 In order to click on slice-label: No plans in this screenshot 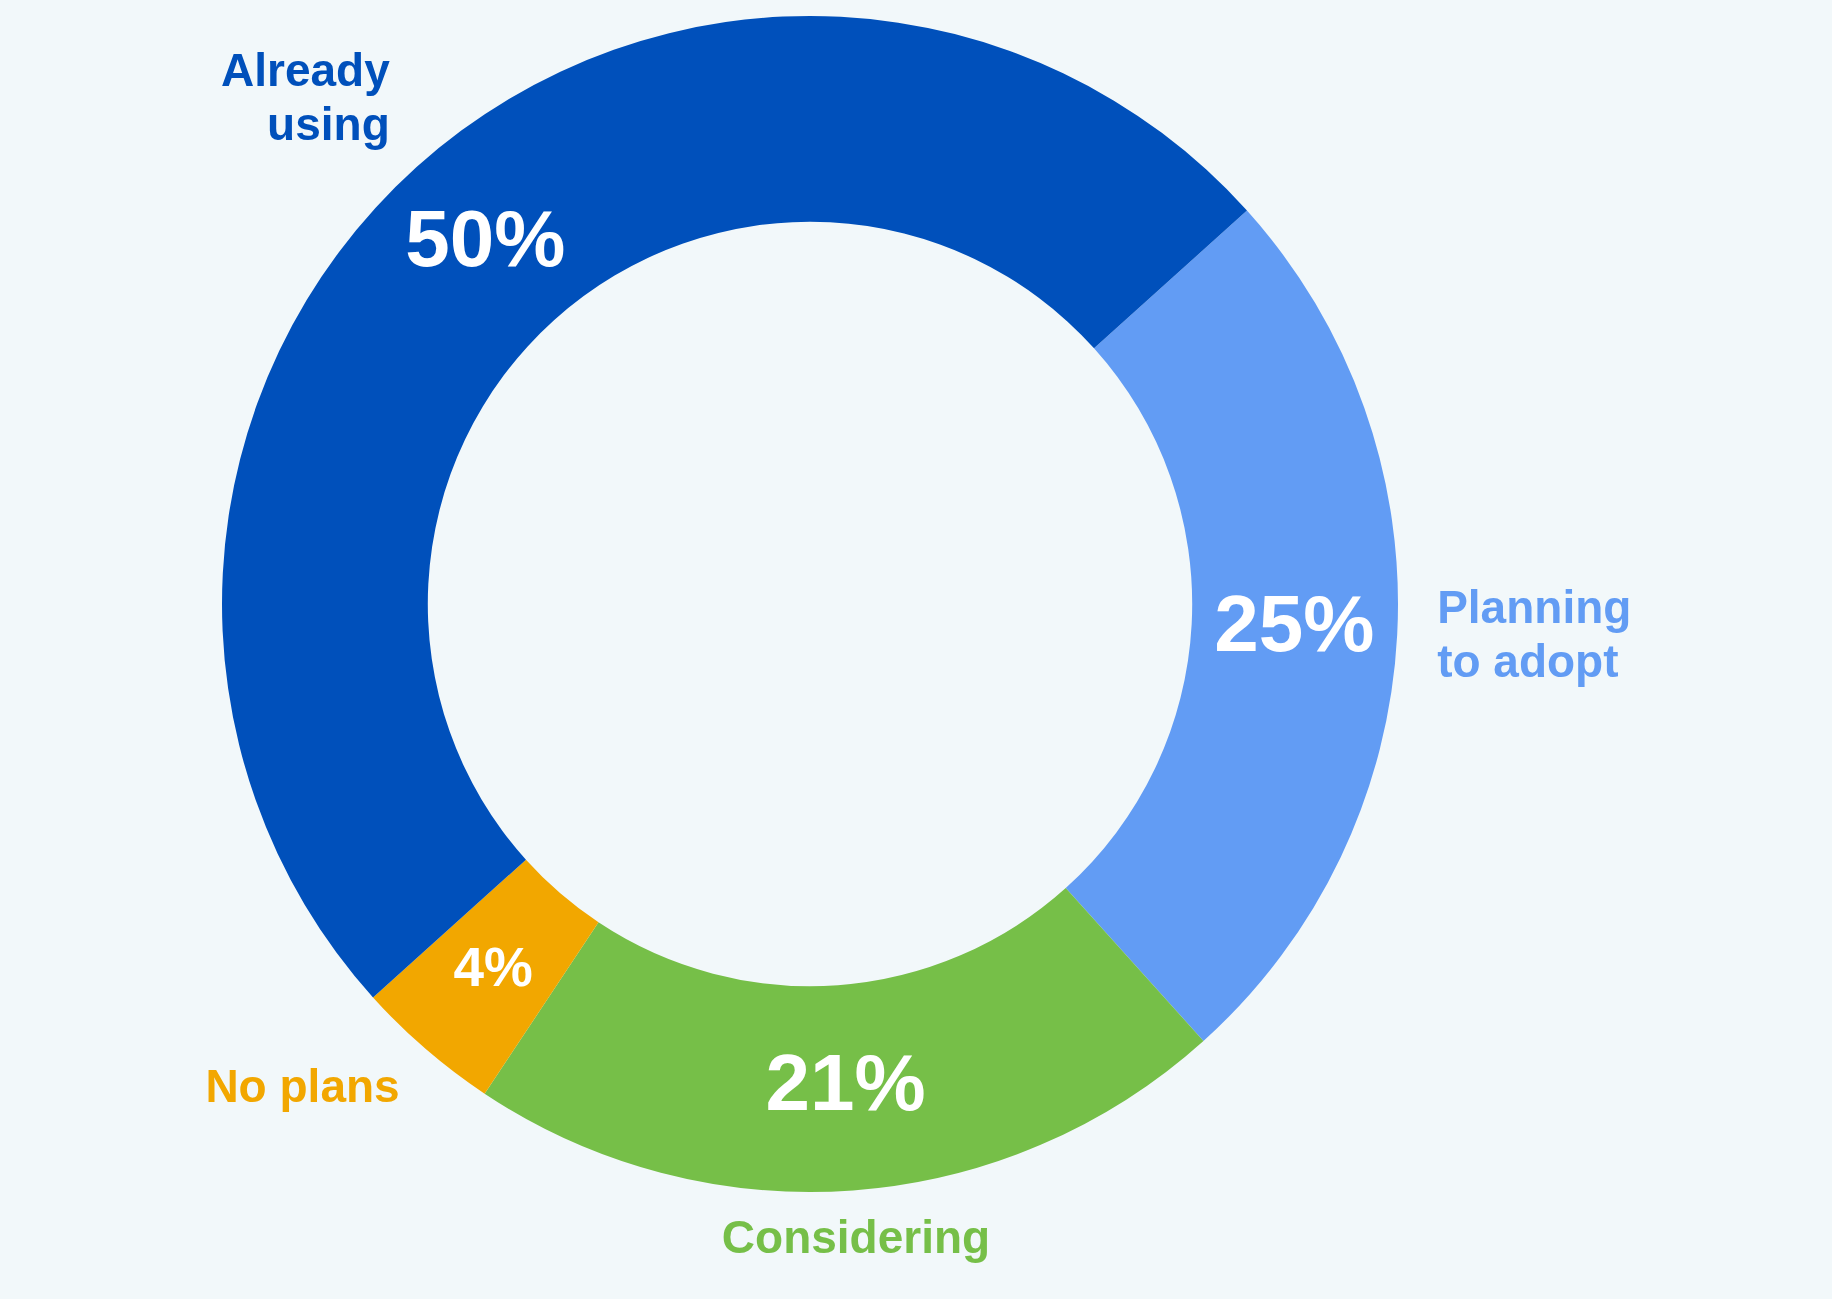, I will do `click(302, 1086)`.